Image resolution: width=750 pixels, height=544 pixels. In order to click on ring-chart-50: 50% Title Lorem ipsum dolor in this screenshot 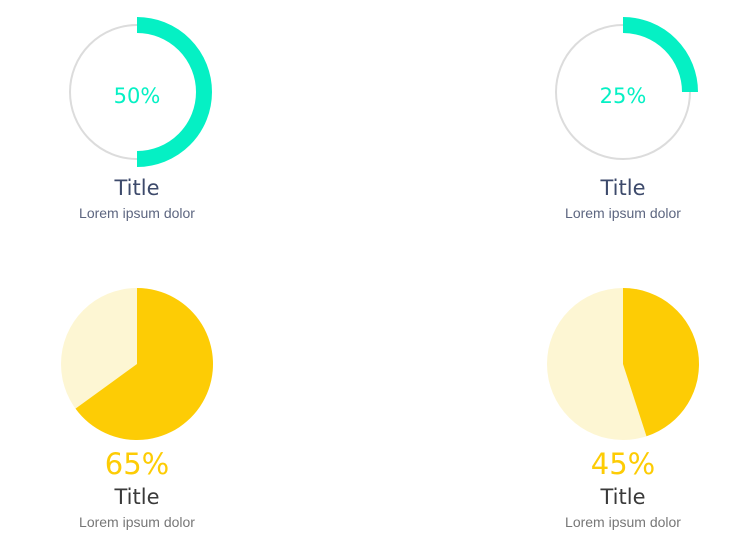, I will do `click(137, 115)`.